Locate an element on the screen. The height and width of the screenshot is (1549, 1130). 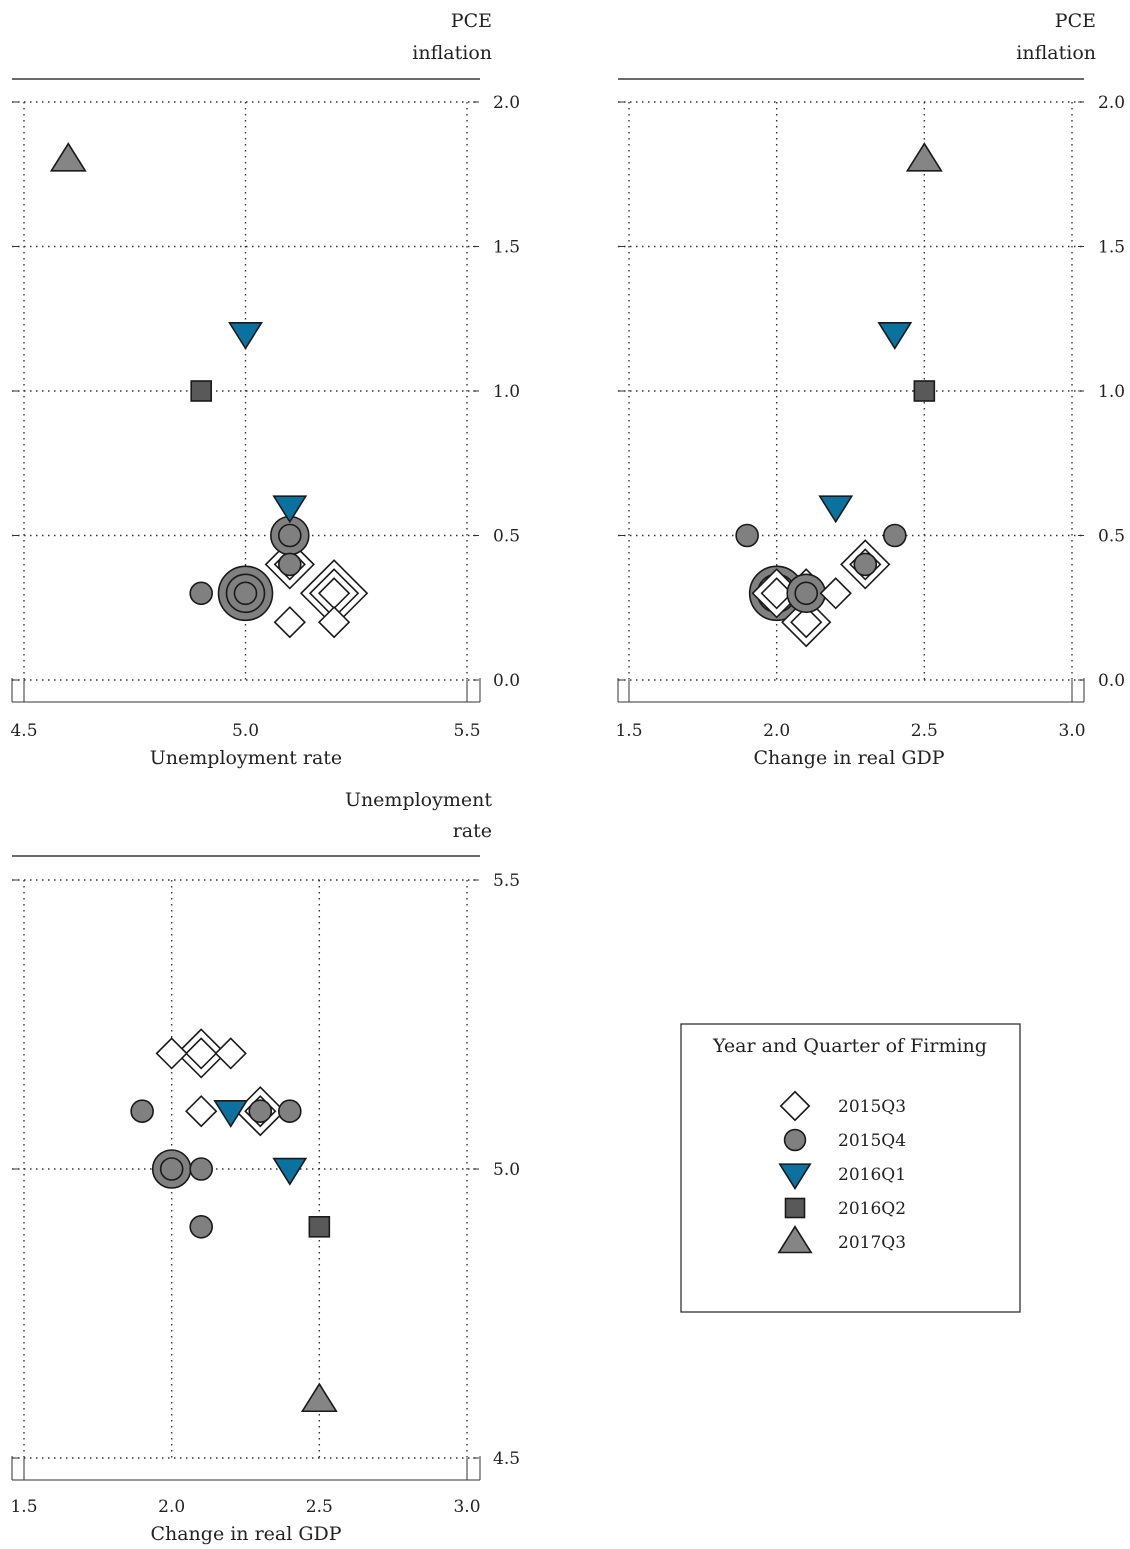
x-tick-label: 2.5 is located at coordinates (924, 731).